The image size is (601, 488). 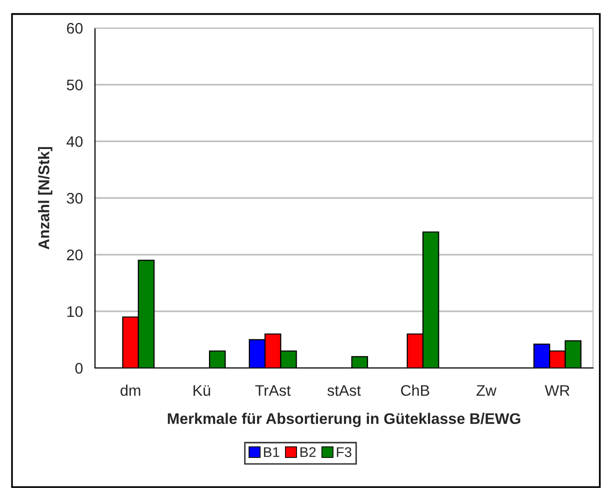 I want to click on legend-label: F3, so click(x=344, y=452).